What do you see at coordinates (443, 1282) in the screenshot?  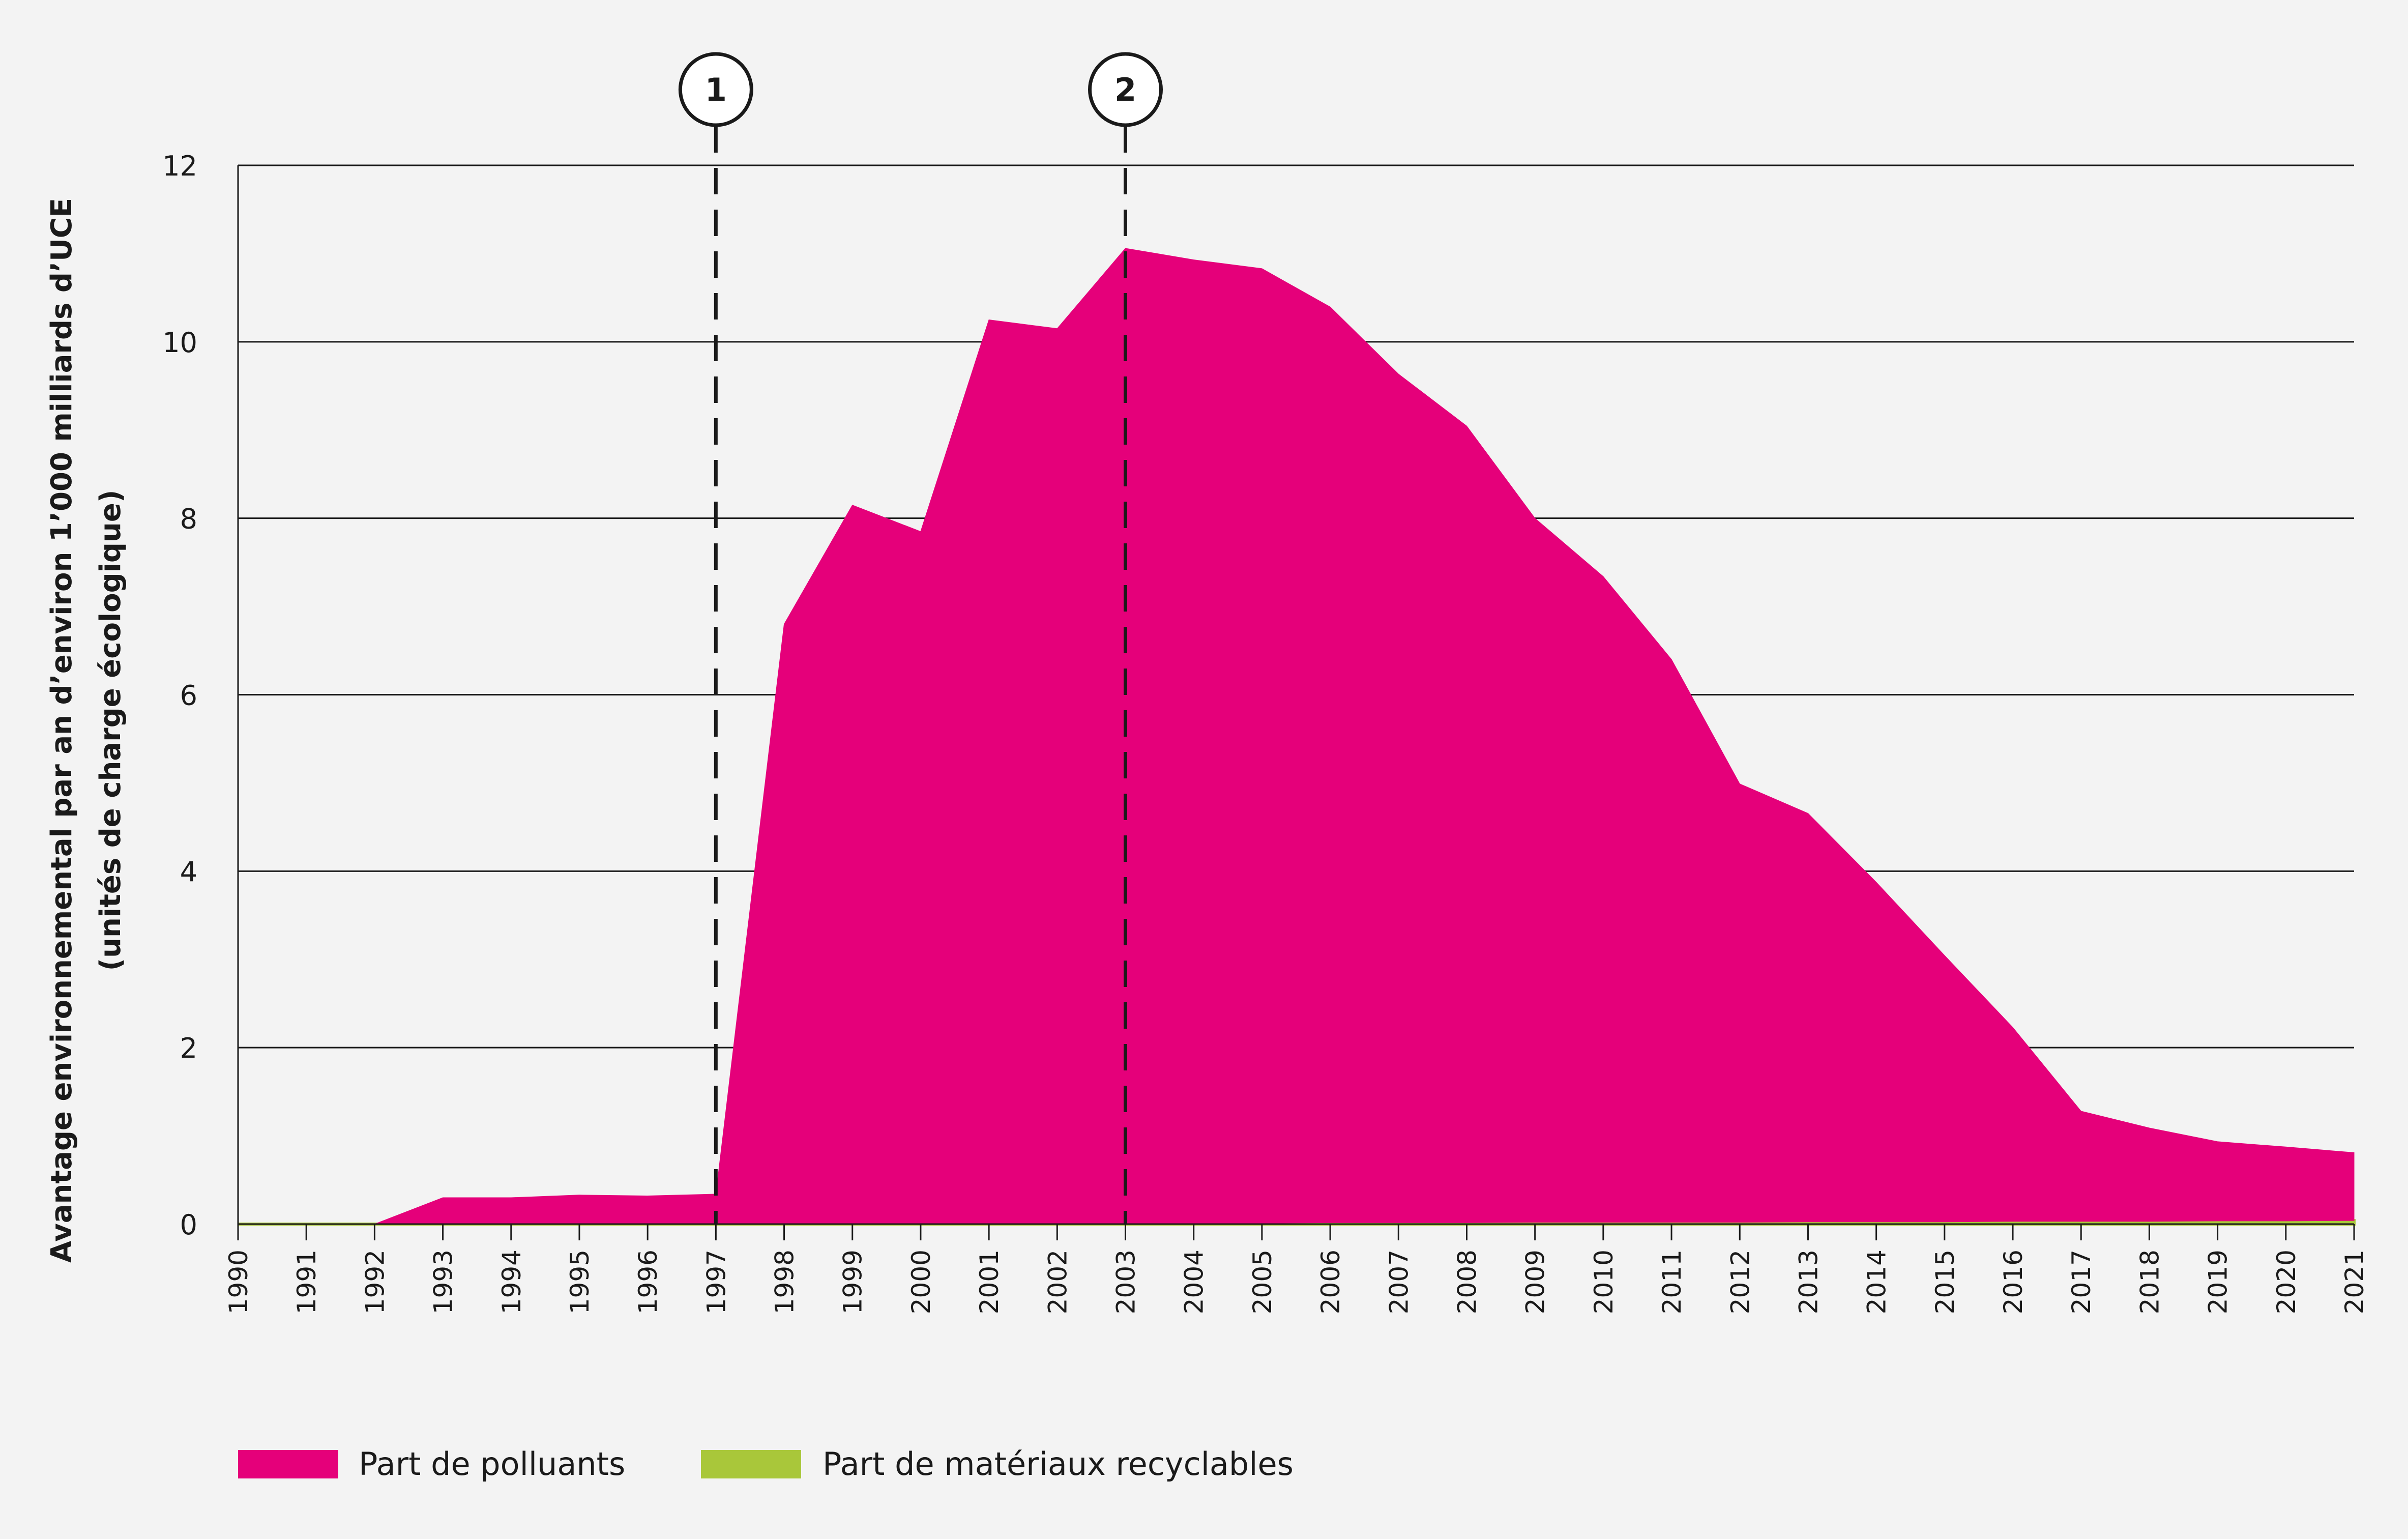 I see `x-tick-label: 1993` at bounding box center [443, 1282].